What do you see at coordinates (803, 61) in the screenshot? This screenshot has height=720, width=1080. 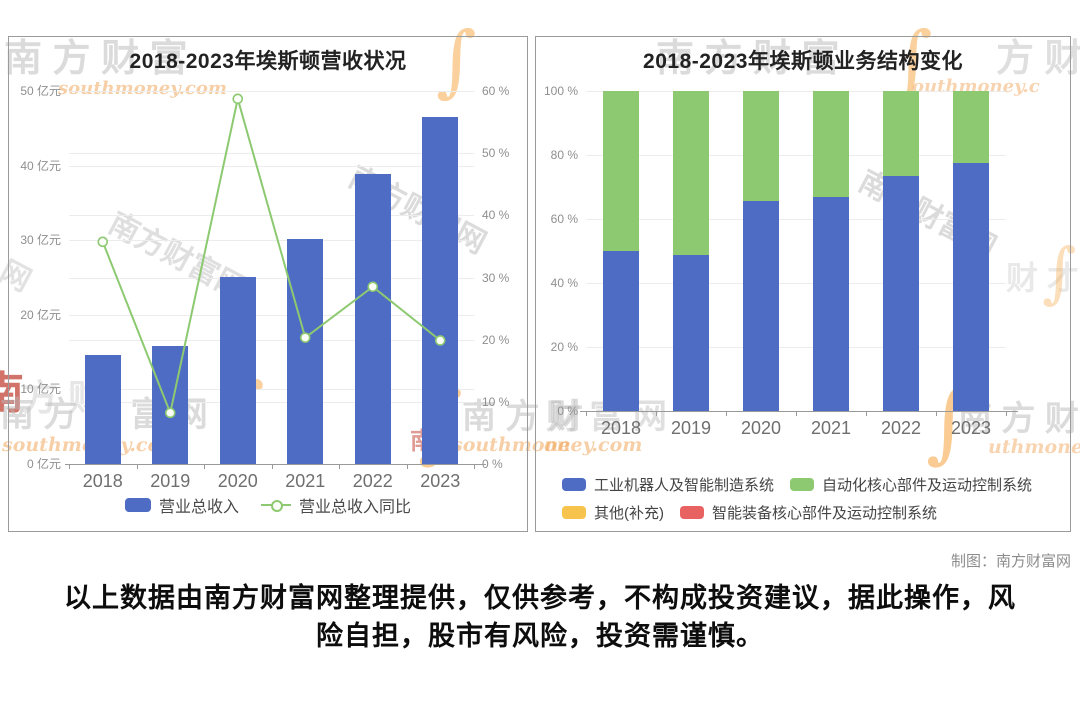 I see `structure-chart-title: 2018-2023年埃斯顿业务结构变化` at bounding box center [803, 61].